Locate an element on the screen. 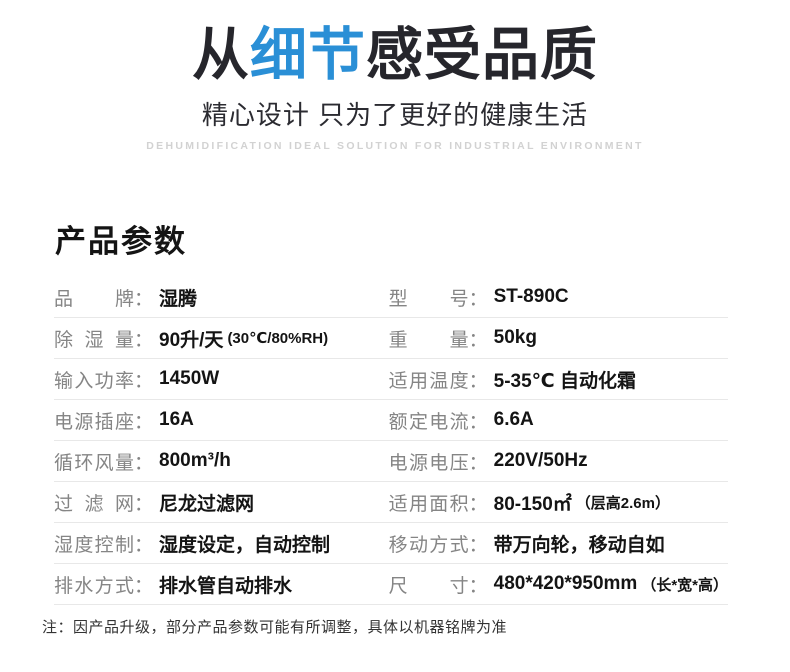 This screenshot has height=672, width=790. spec-value: 带万向轮，移动自如 is located at coordinates (579, 545).